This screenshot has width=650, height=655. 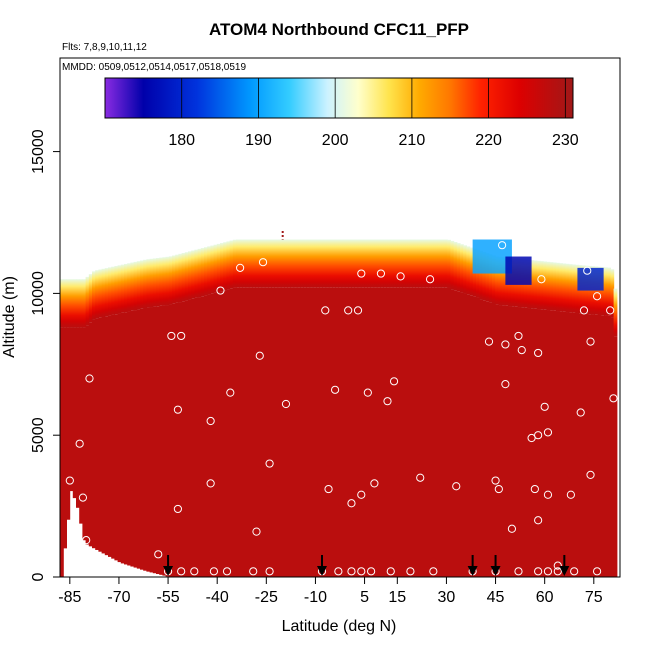 I want to click on colorbar-gradient, so click(x=339, y=98).